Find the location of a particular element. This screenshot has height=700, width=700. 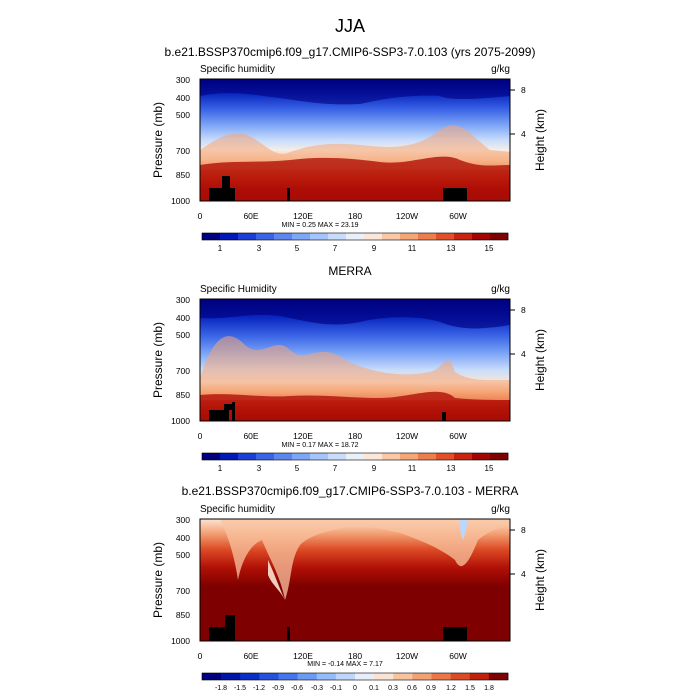

height-tick: 8 is located at coordinates (523, 310).